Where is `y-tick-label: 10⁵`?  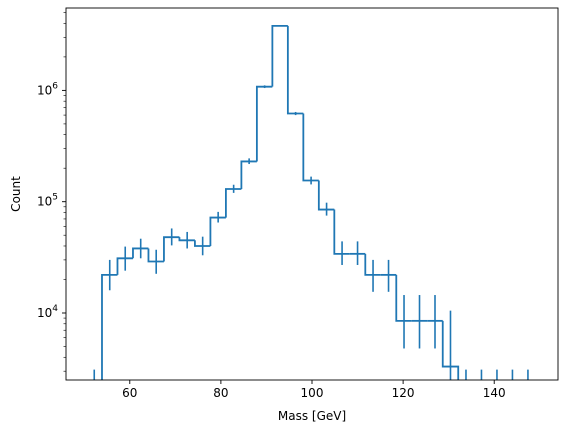 y-tick-label: 10⁵ is located at coordinates (47, 201).